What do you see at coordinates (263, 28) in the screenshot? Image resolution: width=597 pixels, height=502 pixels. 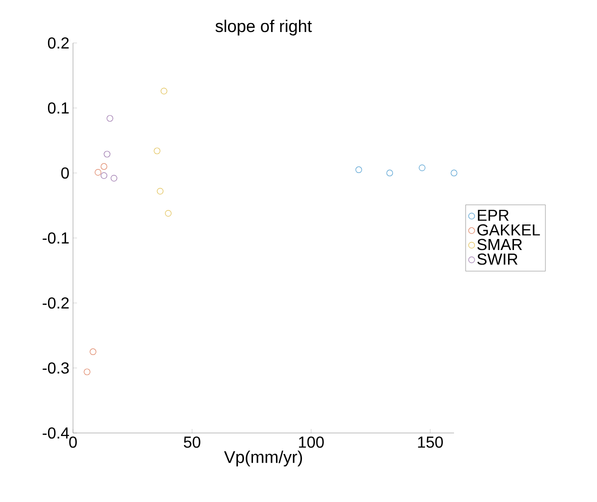 I see `chart-title: slope of right` at bounding box center [263, 28].